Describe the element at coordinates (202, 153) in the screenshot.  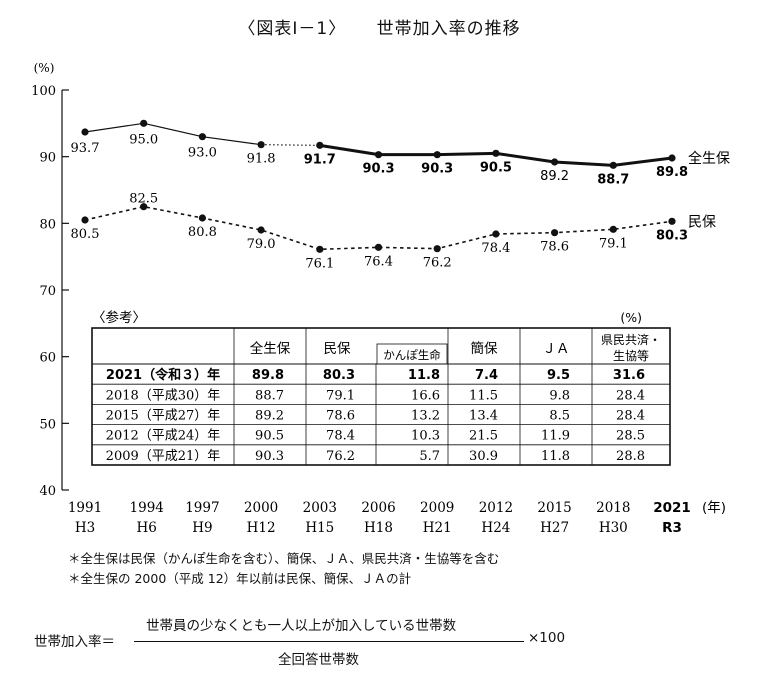
I see `data-label-zenseiho: 93.0` at that location.